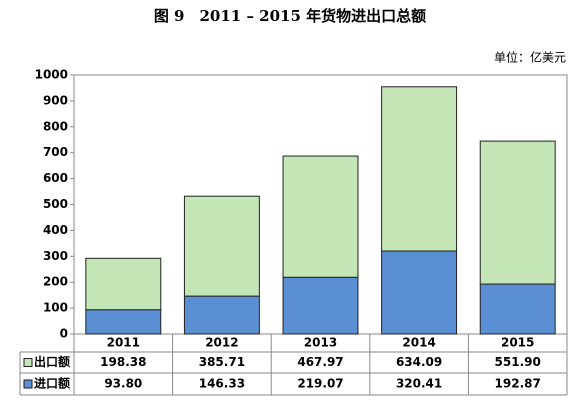  I want to click on data-label: 320.41, so click(419, 384).